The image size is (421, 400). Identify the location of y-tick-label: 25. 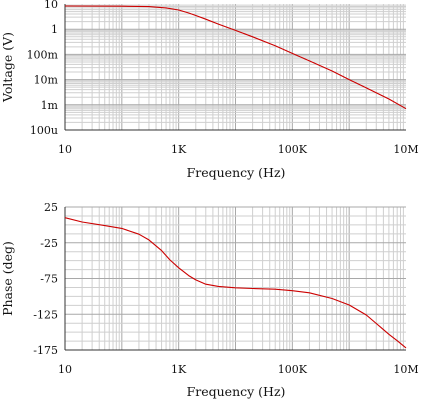
(51, 207).